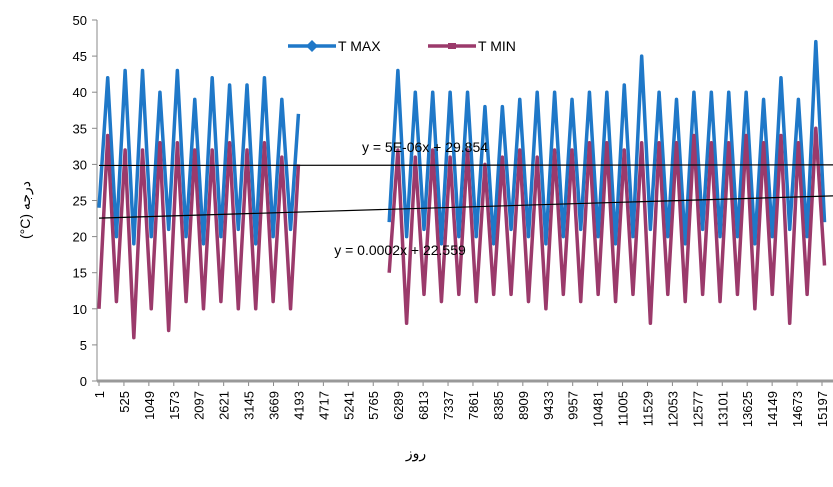  I want to click on x-tick-label: 6813, so click(423, 405).